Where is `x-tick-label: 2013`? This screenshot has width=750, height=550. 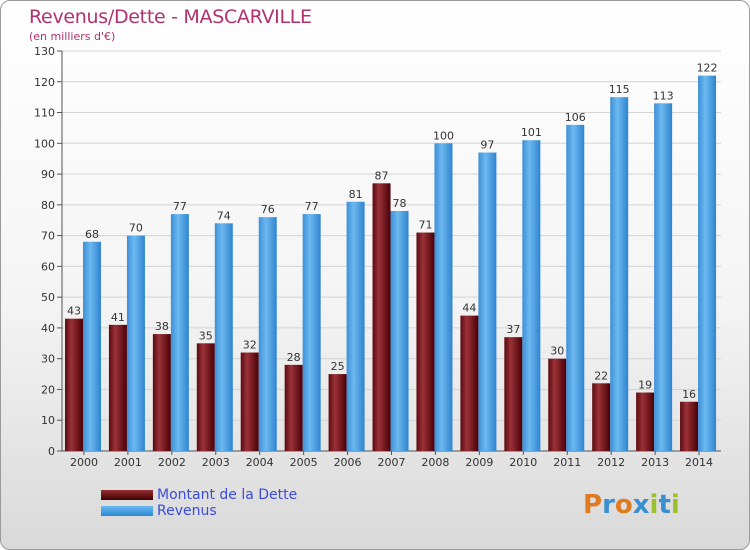 x-tick-label: 2013 is located at coordinates (655, 462).